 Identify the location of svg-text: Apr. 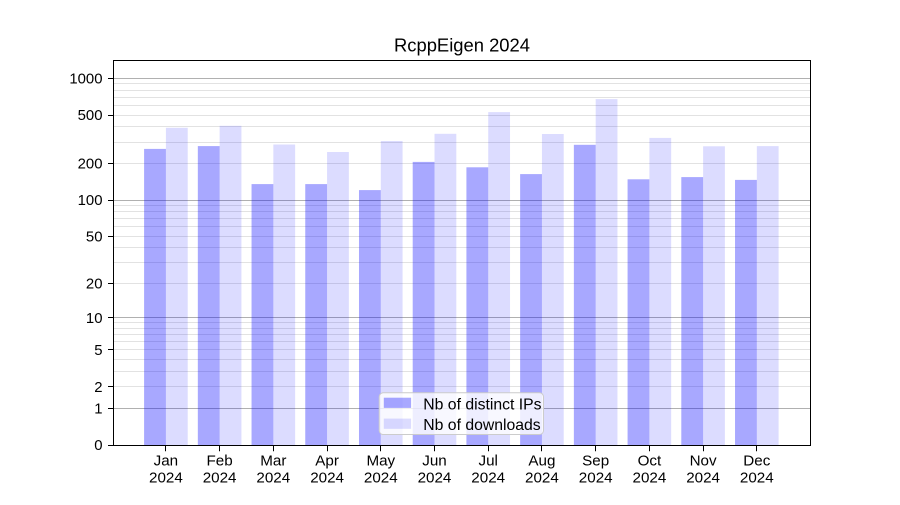
(327, 461).